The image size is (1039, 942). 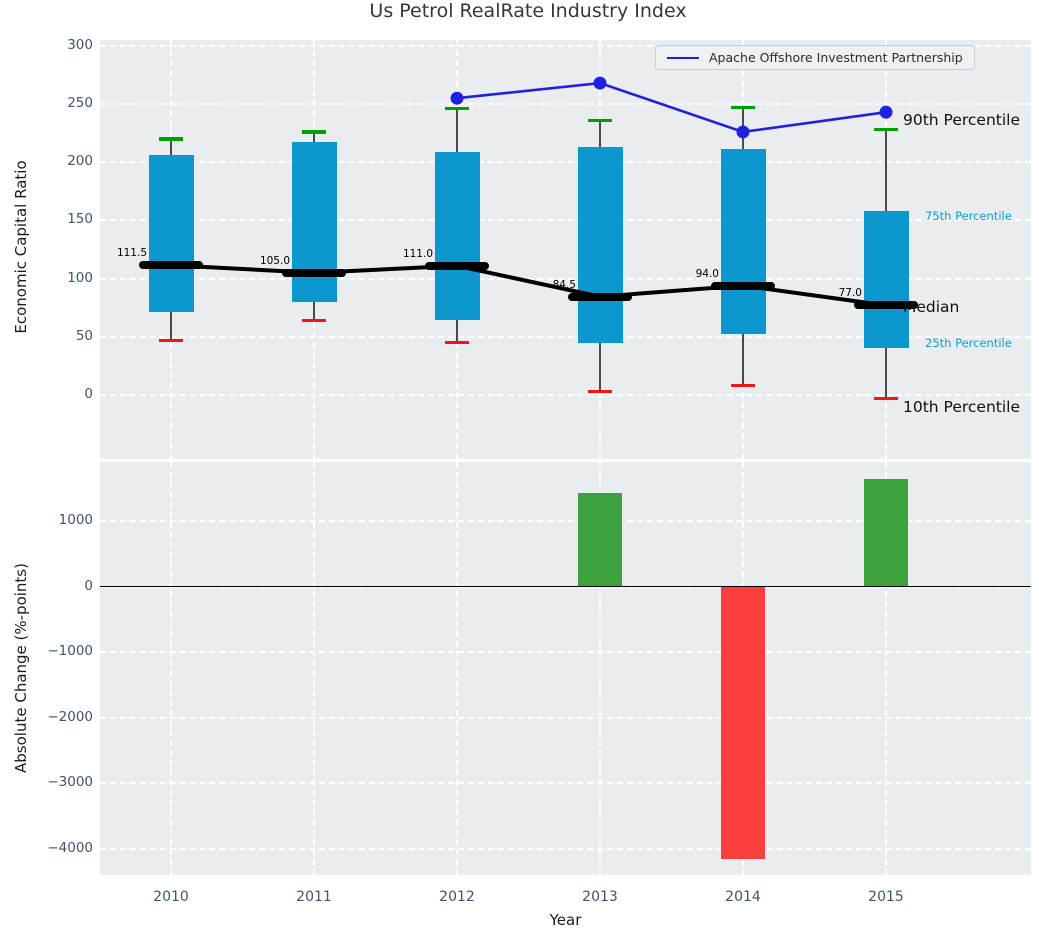 What do you see at coordinates (171, 340) in the screenshot?
I see `p10-cap-2010` at bounding box center [171, 340].